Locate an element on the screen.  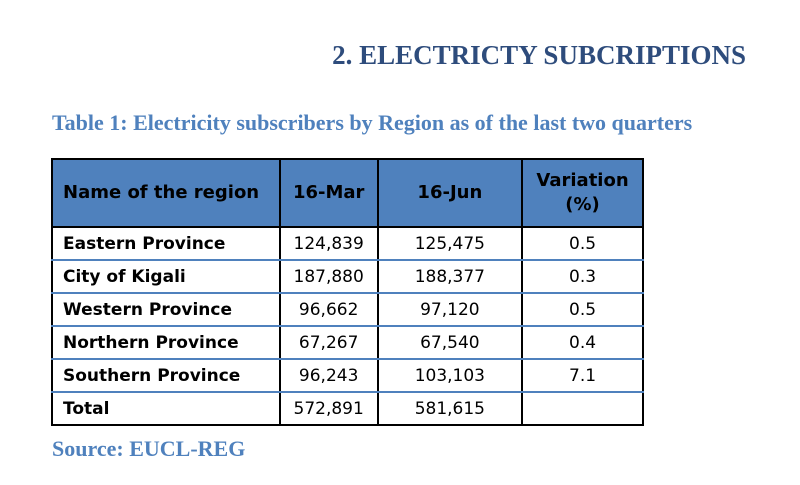
region-cell: Northern Province is located at coordinates (166, 342).